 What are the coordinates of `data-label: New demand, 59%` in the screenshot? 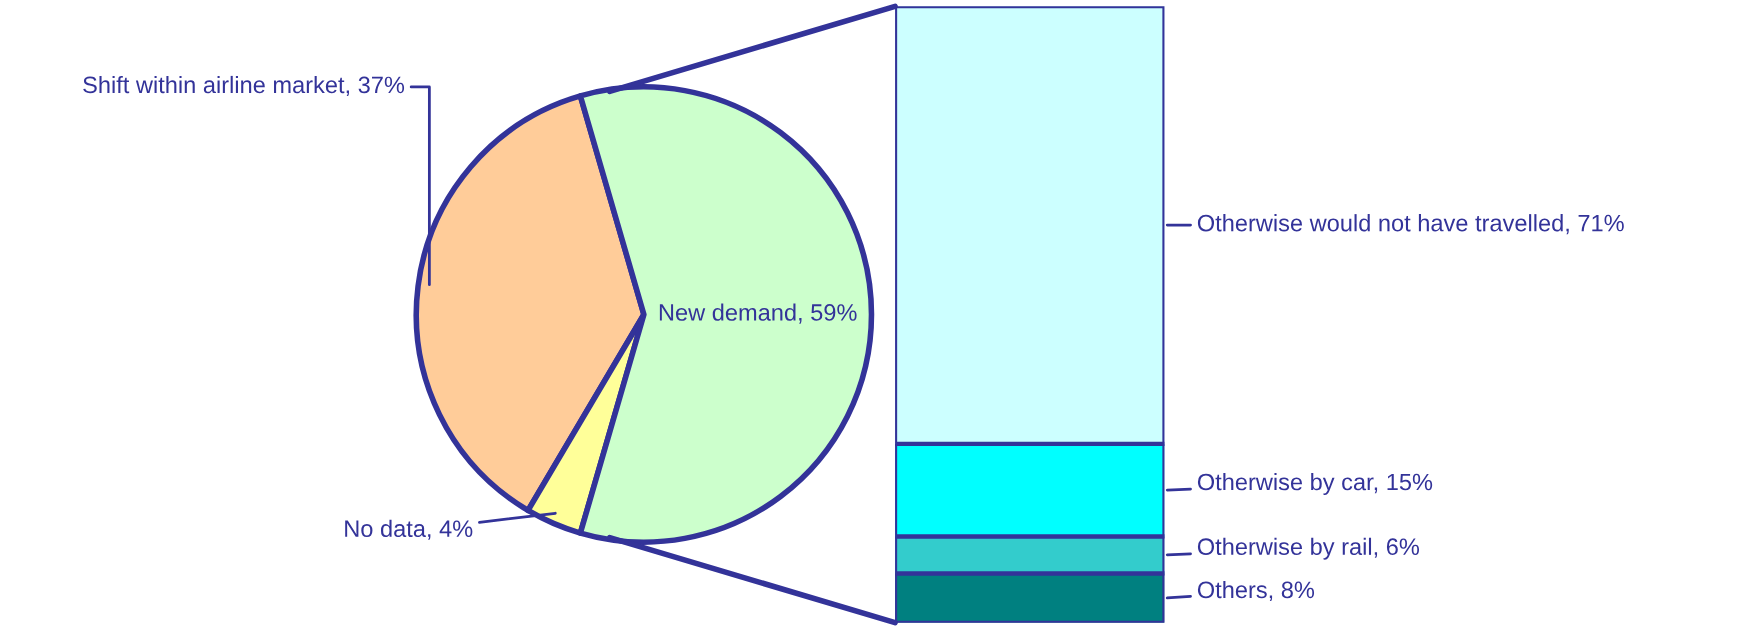 It's located at (758, 313).